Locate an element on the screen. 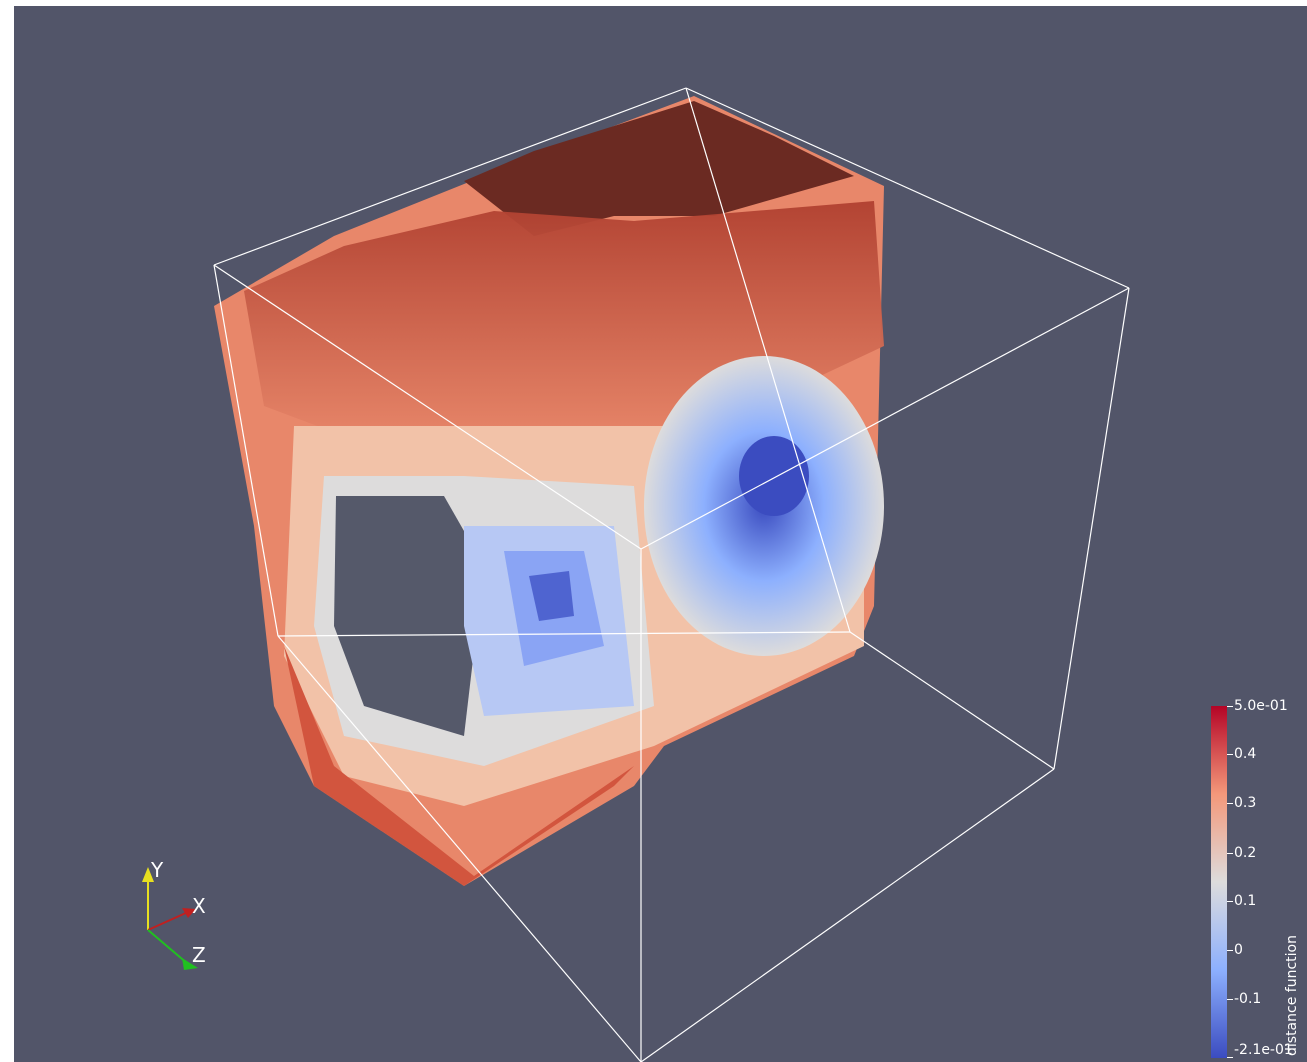  x-axis-line is located at coordinates (168, 921).